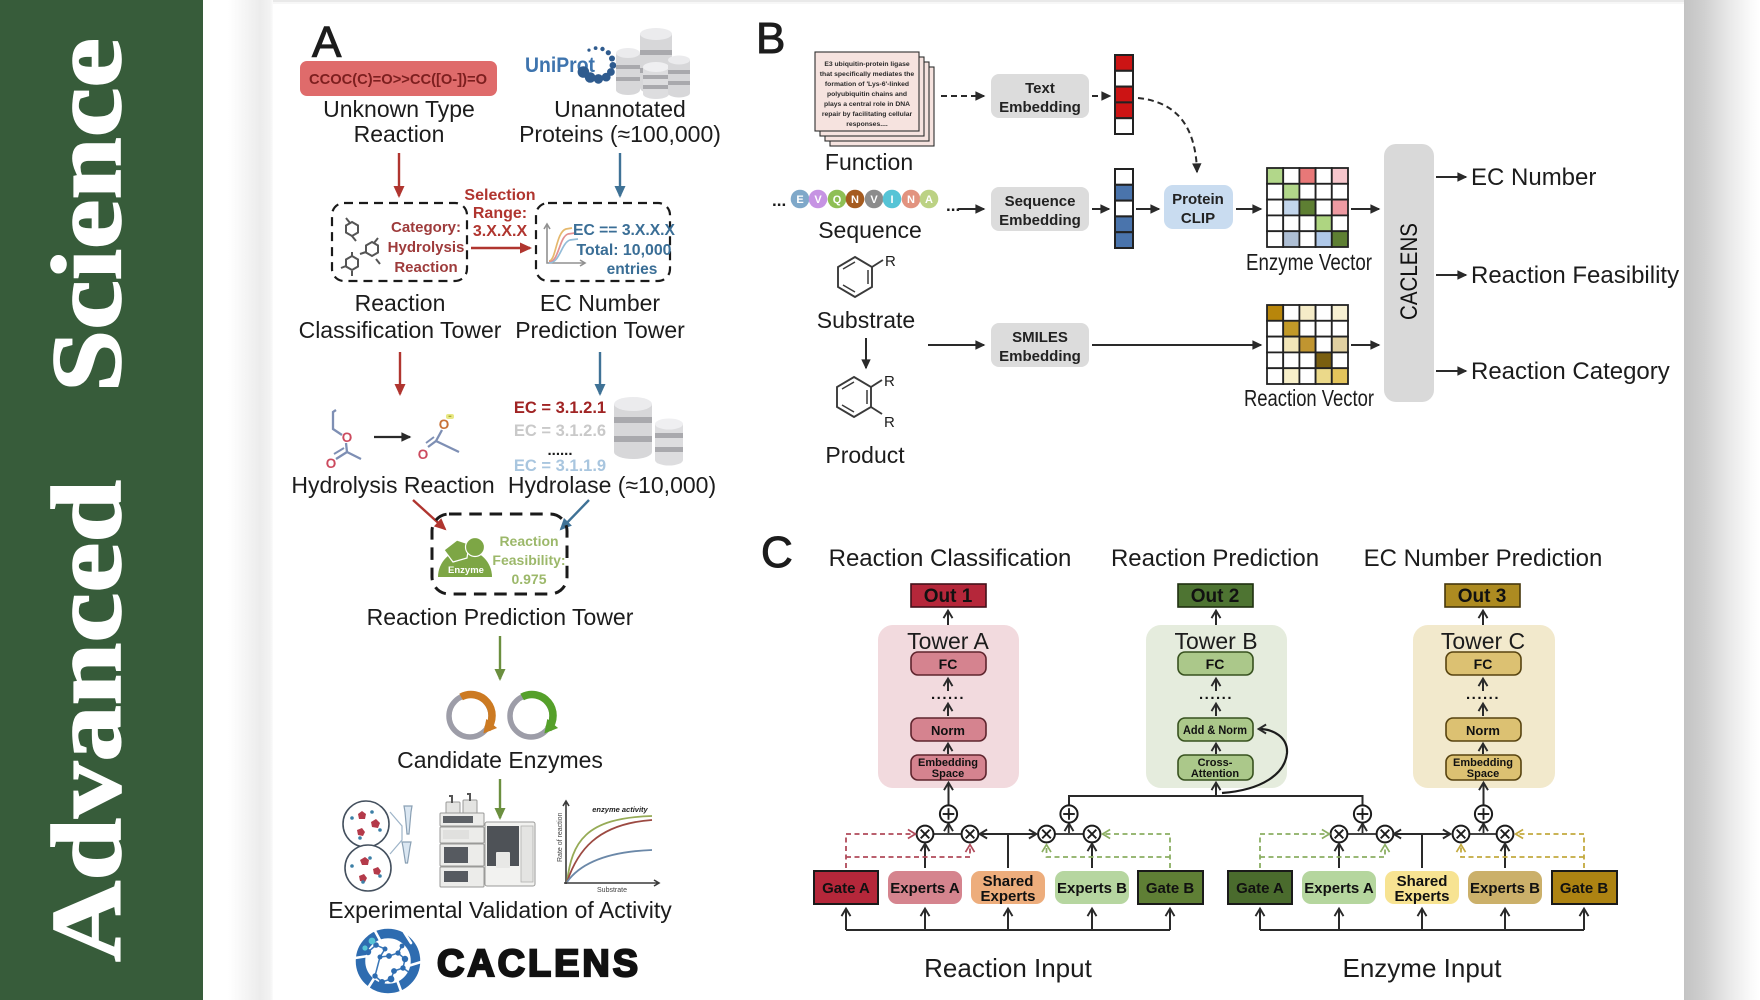 The height and width of the screenshot is (1000, 1760). What do you see at coordinates (1483, 558) in the screenshot?
I see `svg-text: EC Number Prediction` at bounding box center [1483, 558].